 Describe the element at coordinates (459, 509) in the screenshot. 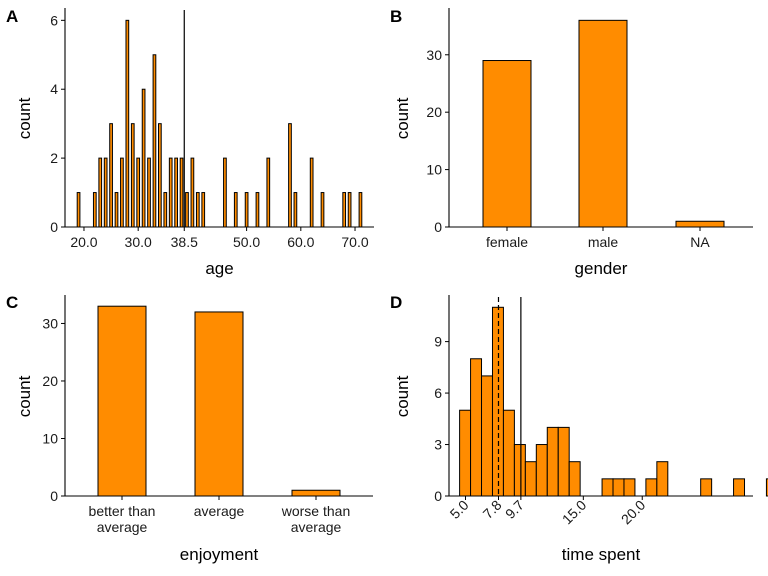

I see `x-tick-label: 5.0` at that location.